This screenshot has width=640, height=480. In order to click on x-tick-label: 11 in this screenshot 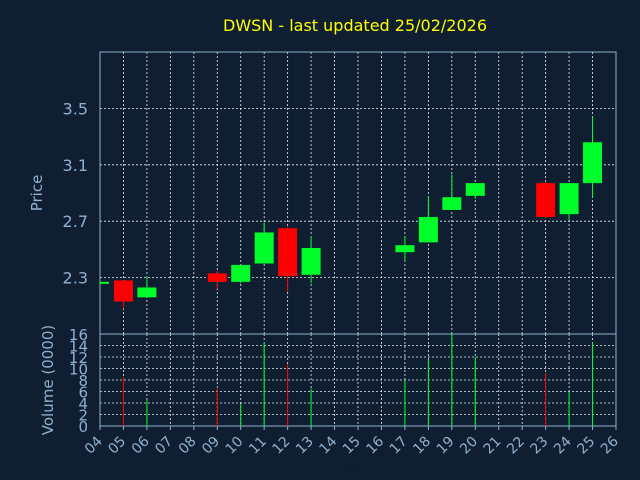, I will do `click(258, 446)`.